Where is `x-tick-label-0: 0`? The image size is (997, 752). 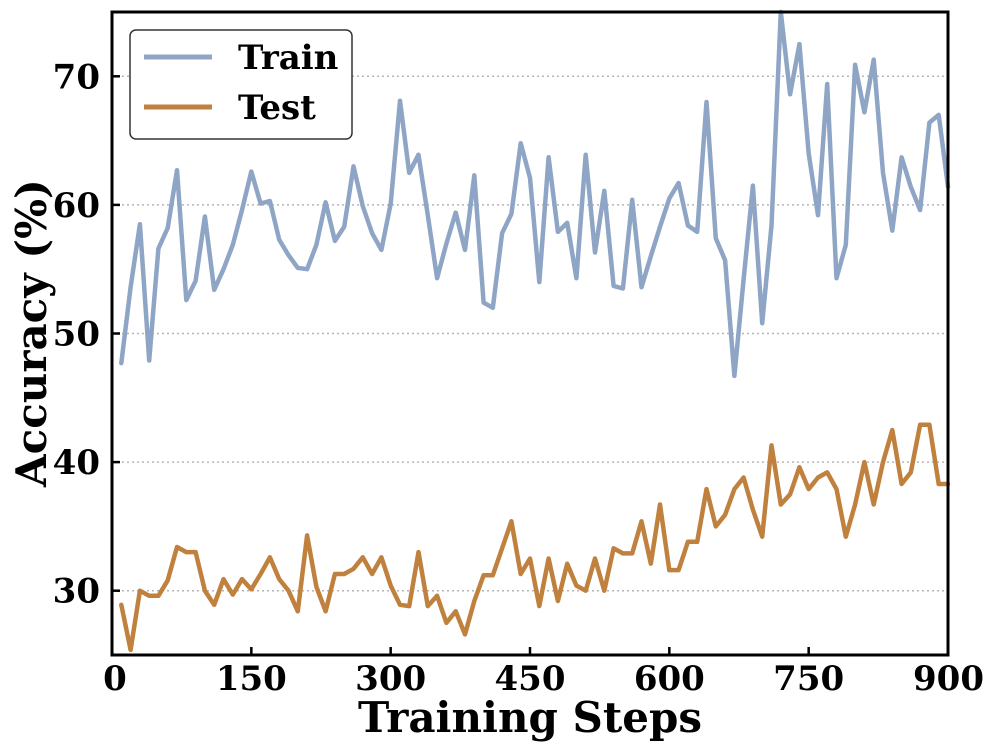 x-tick-label-0: 0 is located at coordinates (115, 679).